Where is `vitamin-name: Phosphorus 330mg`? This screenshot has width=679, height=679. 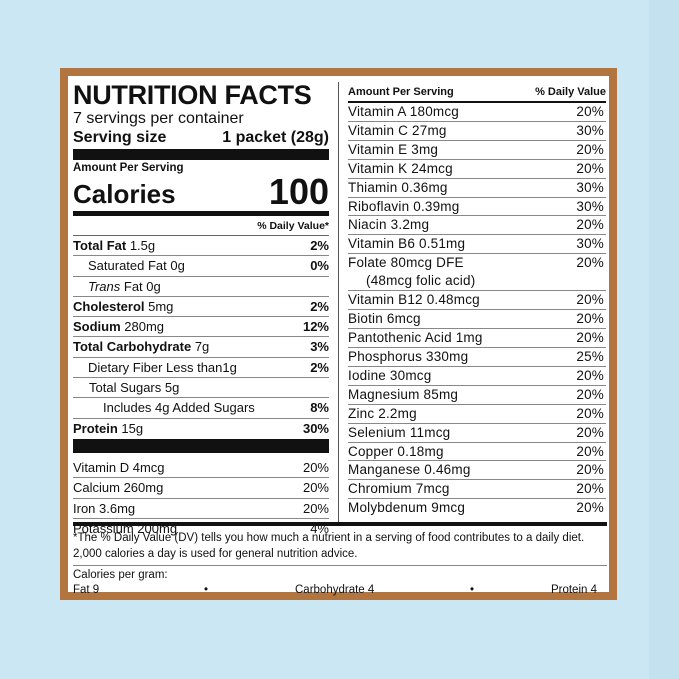 vitamin-name: Phosphorus 330mg is located at coordinates (408, 356).